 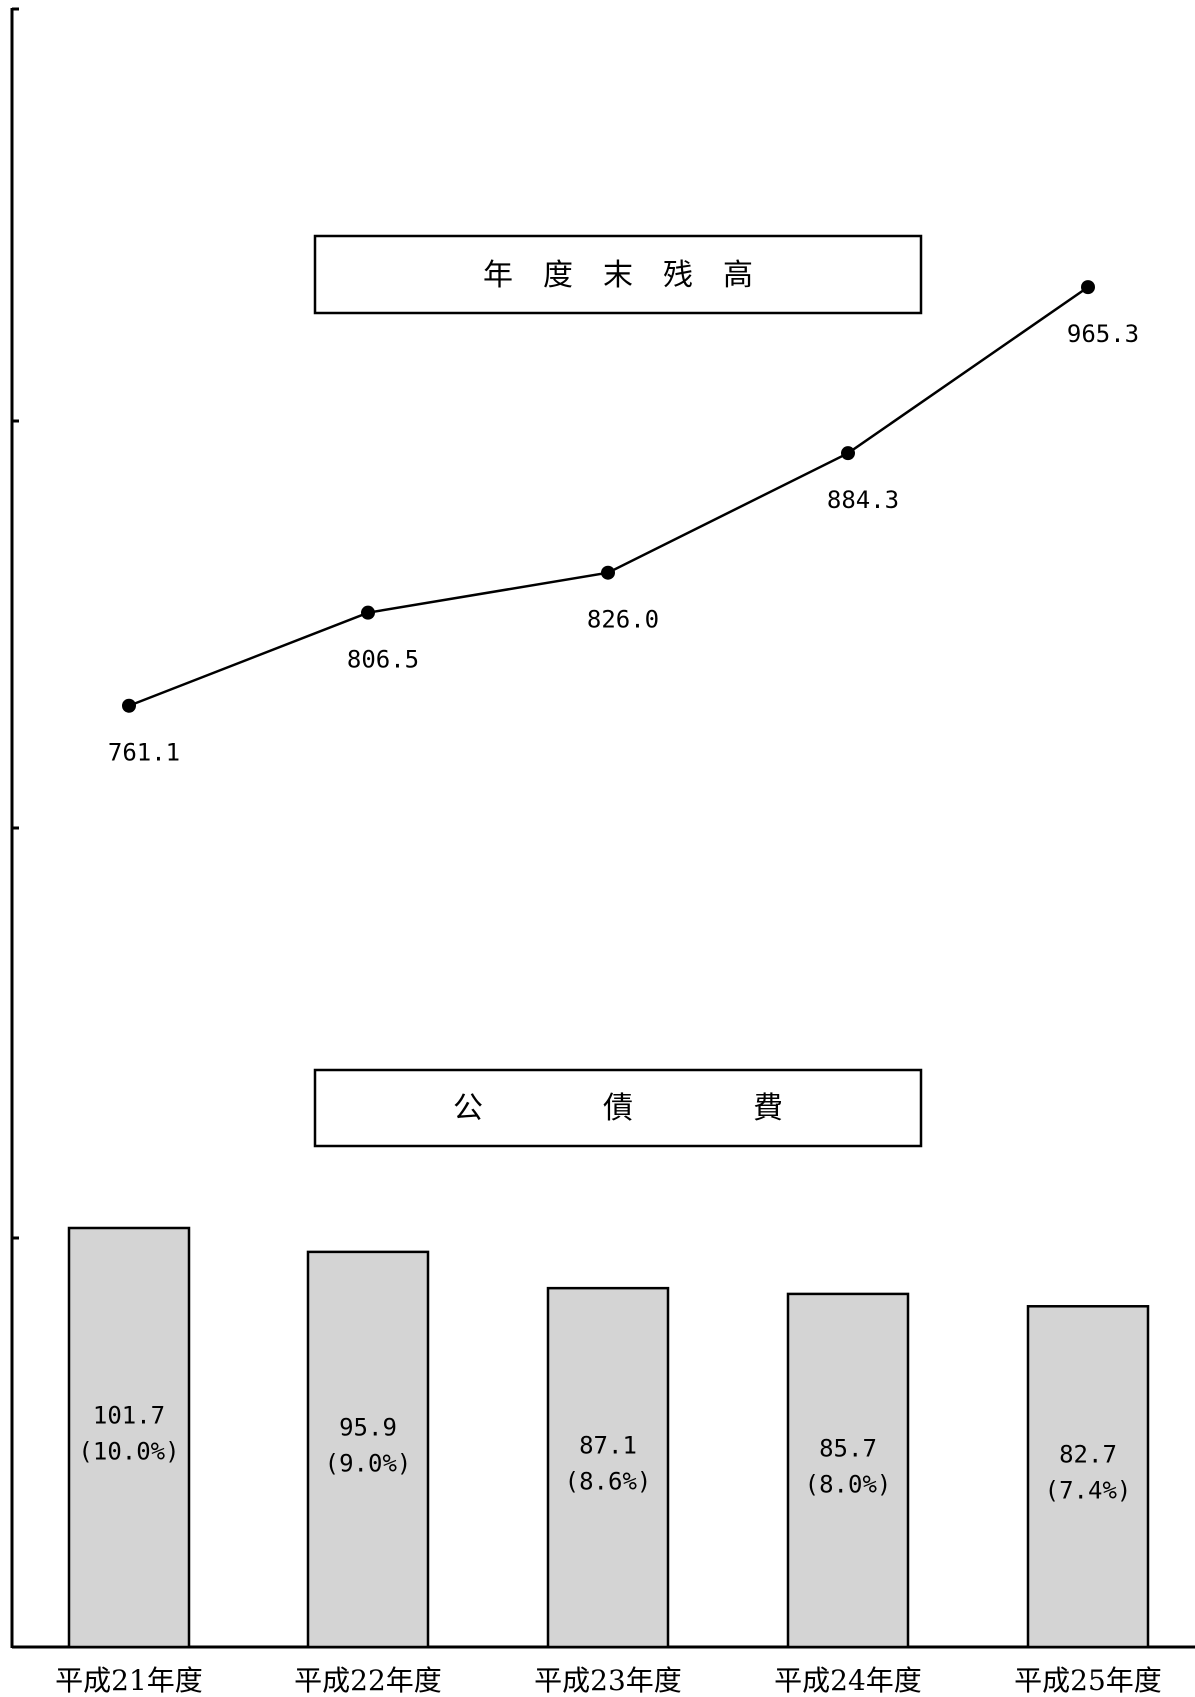 What do you see at coordinates (144, 753) in the screenshot?
I see `line-value-label: 761.1` at bounding box center [144, 753].